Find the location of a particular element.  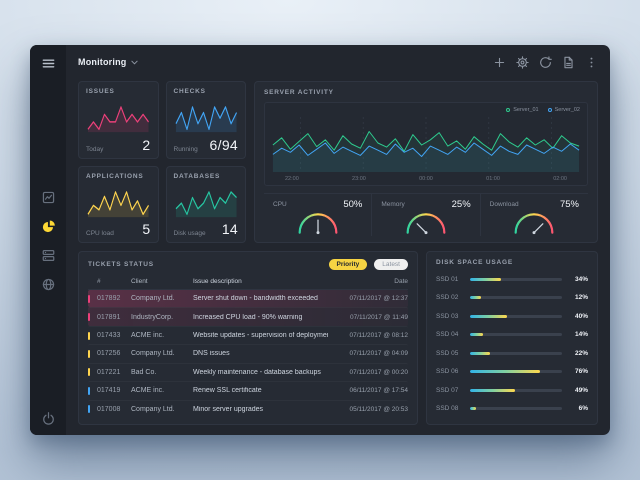

history-button is located at coordinates (545, 62).